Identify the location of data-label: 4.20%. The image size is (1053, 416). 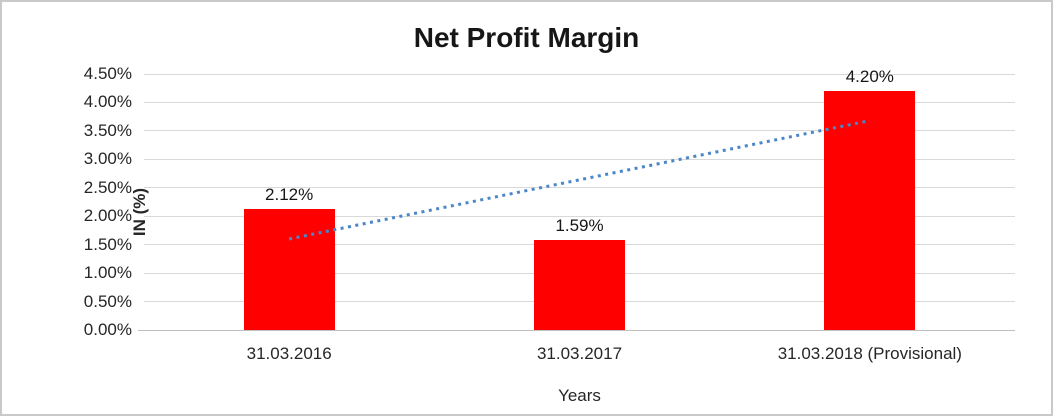
(869, 77).